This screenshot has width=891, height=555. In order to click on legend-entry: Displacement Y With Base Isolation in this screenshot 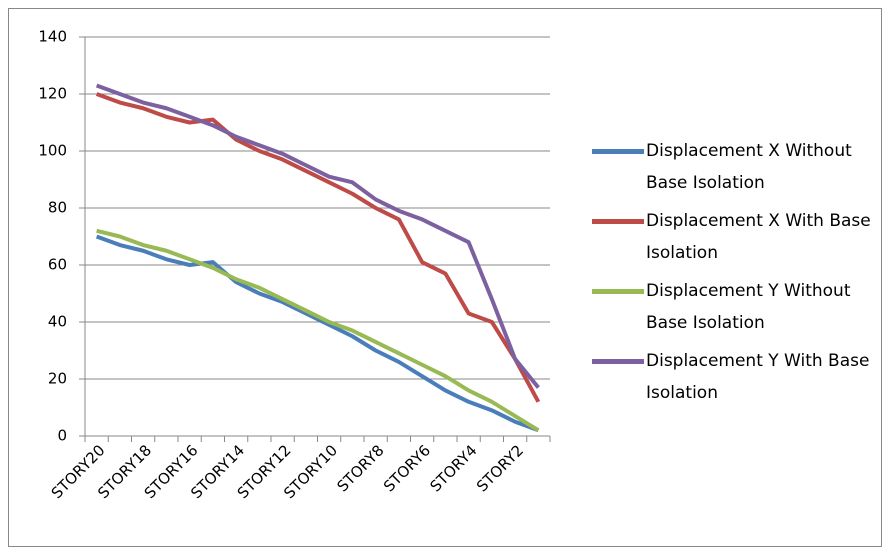, I will do `click(735, 377)`.